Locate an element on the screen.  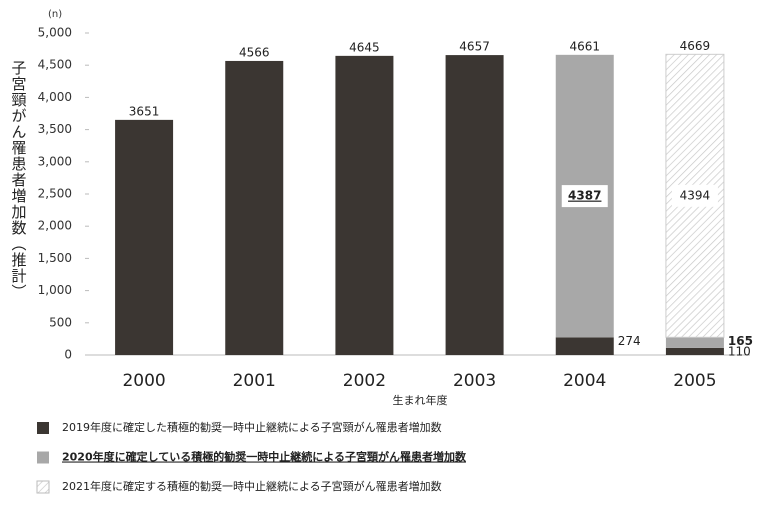
legend-label: 2019年度に確定した積極的勧奨一時中止継続による子宮頸がん罹患者増加数 is located at coordinates (252, 427).